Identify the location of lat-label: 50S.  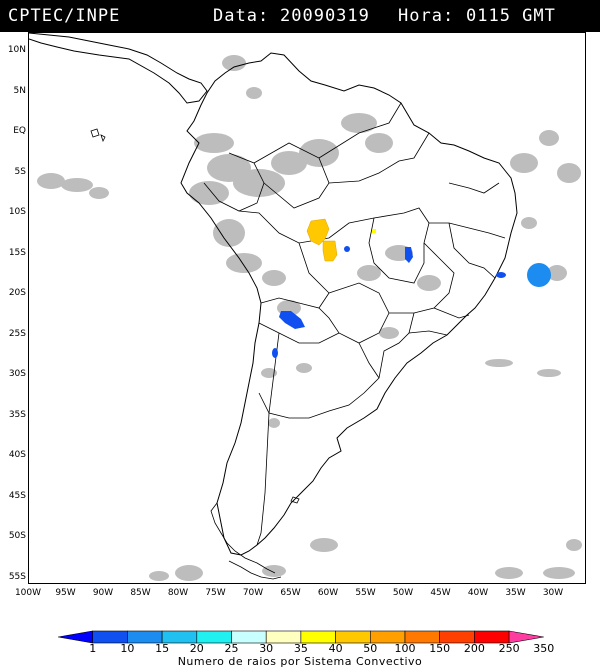
(17, 536).